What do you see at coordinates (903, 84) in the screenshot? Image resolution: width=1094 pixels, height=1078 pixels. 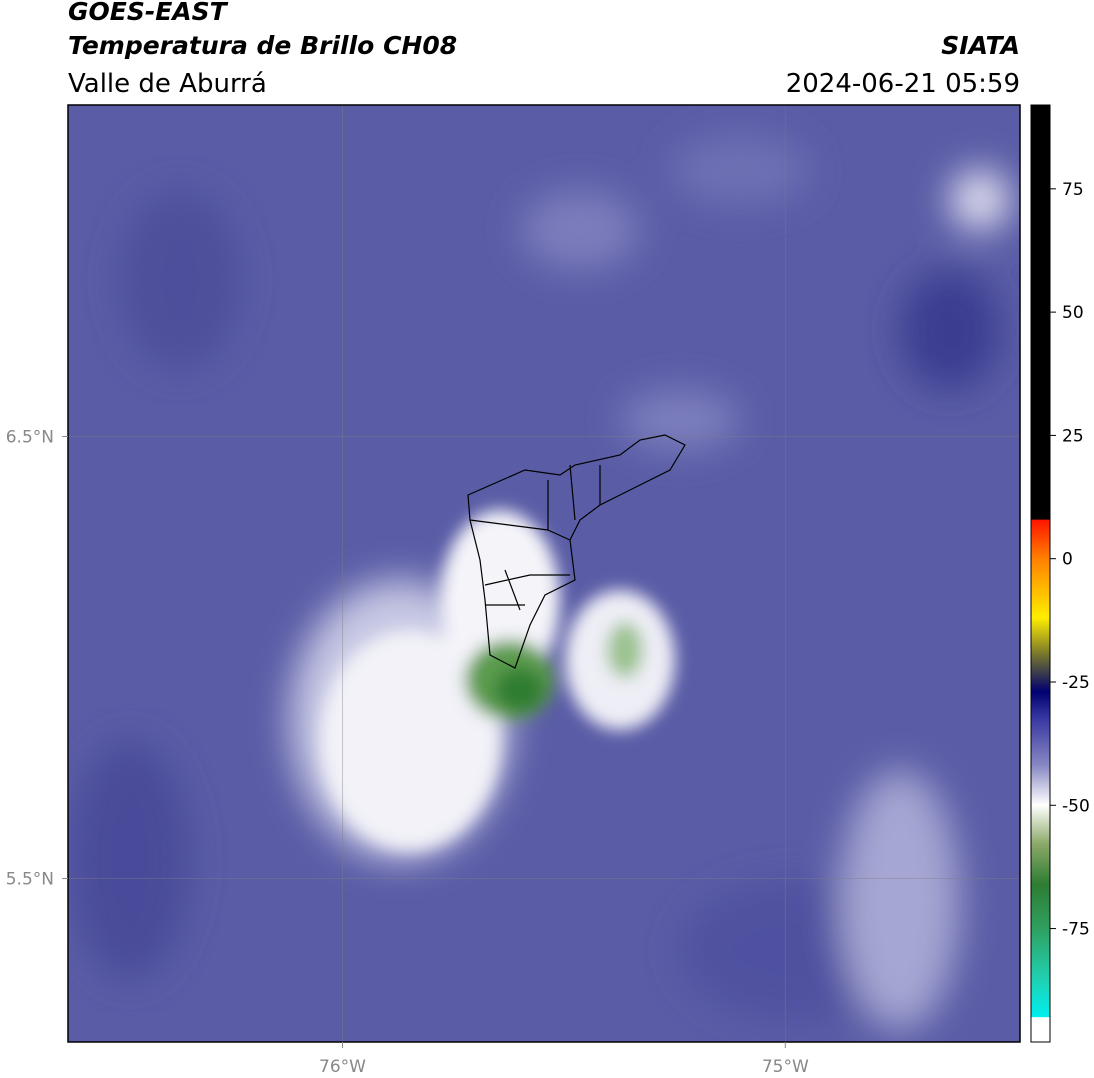 I see `datetime: 2024-06-21 05:59` at bounding box center [903, 84].